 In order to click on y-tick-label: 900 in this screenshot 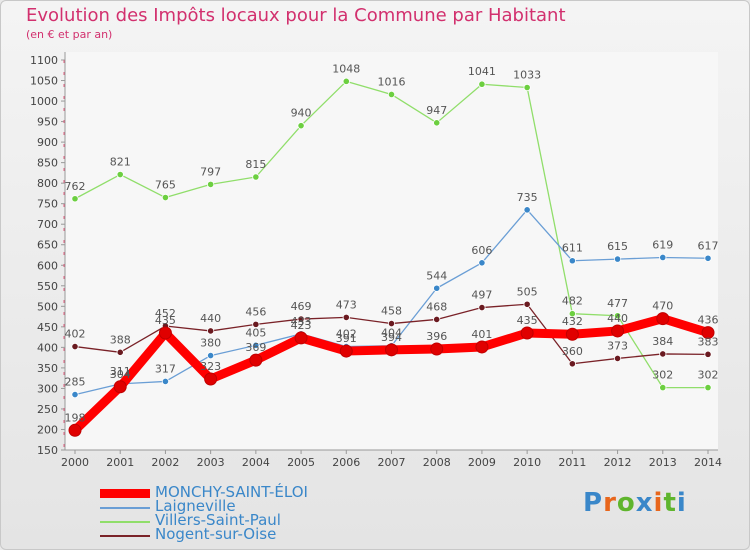, I will do `click(47, 142)`.